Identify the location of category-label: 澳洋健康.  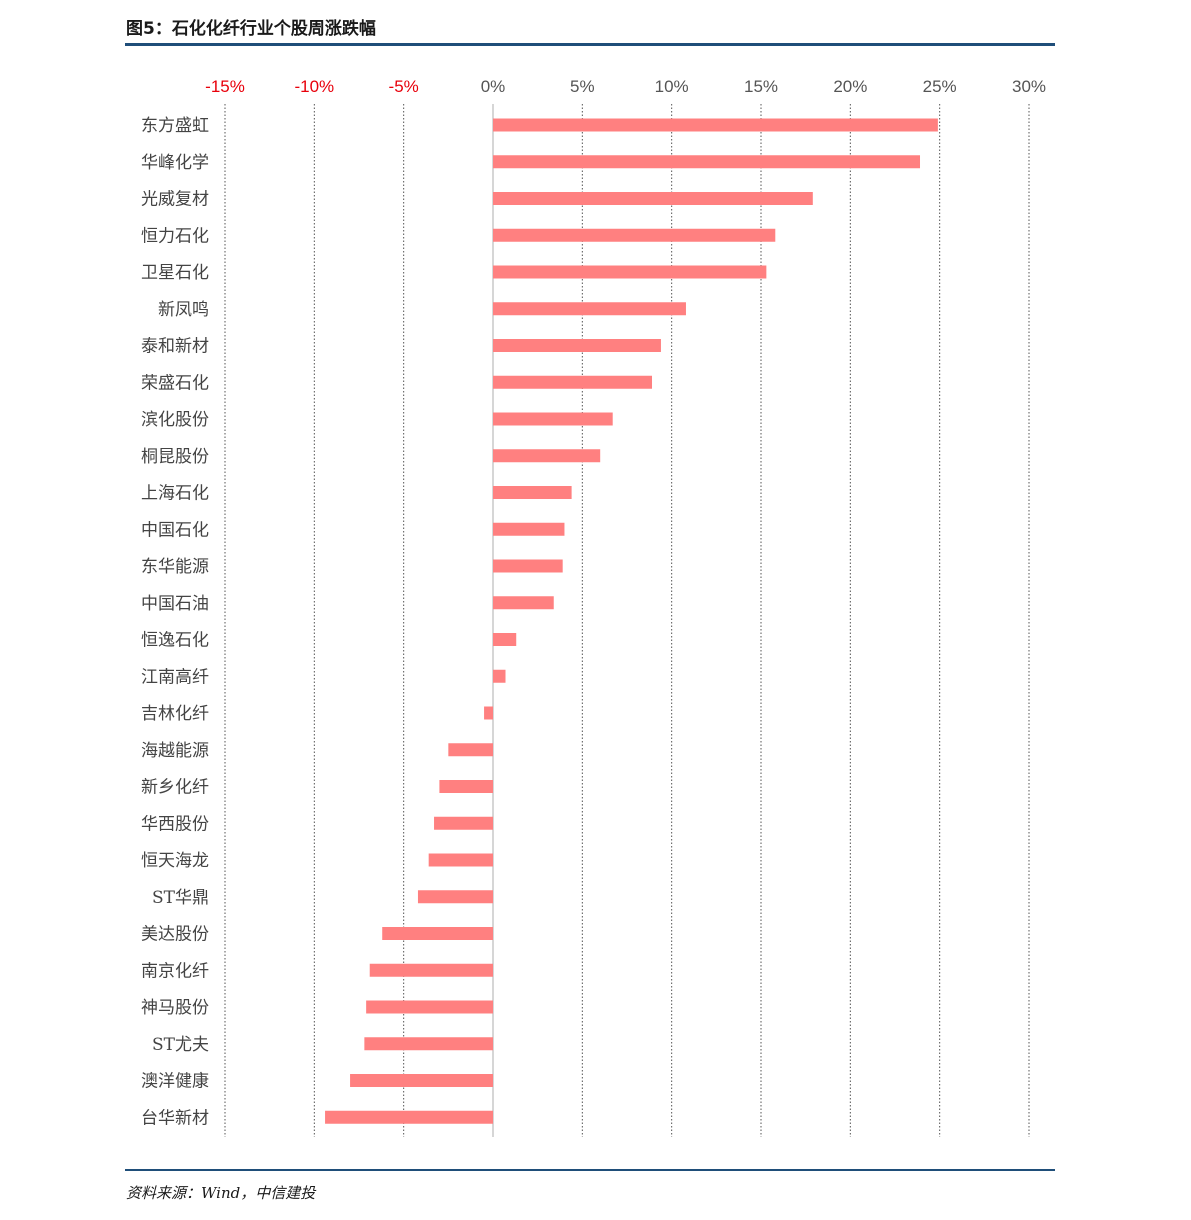
(175, 1082).